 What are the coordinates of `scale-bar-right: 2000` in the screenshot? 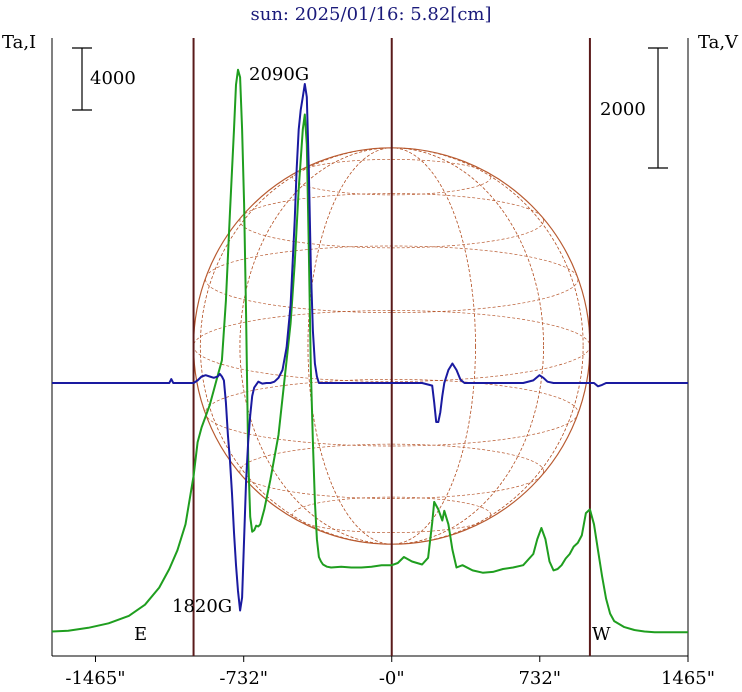 It's located at (634, 108).